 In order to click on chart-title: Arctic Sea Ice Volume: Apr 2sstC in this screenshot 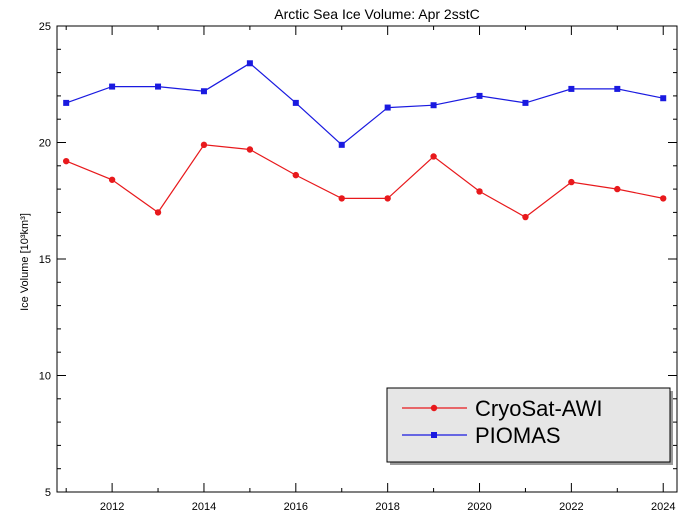, I will do `click(376, 14)`.